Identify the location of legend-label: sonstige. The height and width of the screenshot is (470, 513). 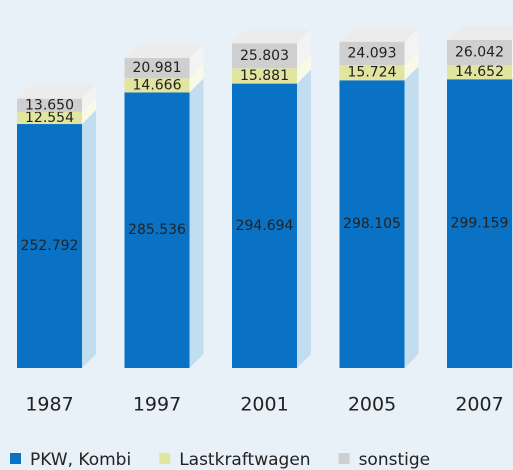
(395, 460).